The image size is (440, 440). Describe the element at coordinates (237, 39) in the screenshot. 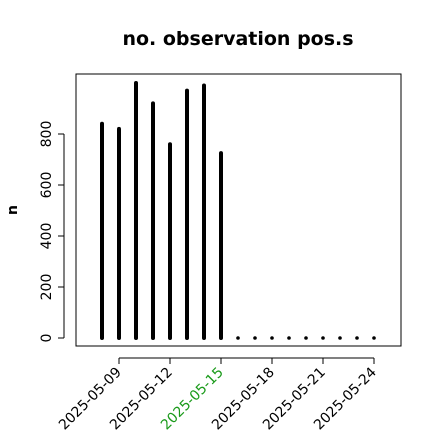

I see `chart-title: no. observation pos.s` at that location.